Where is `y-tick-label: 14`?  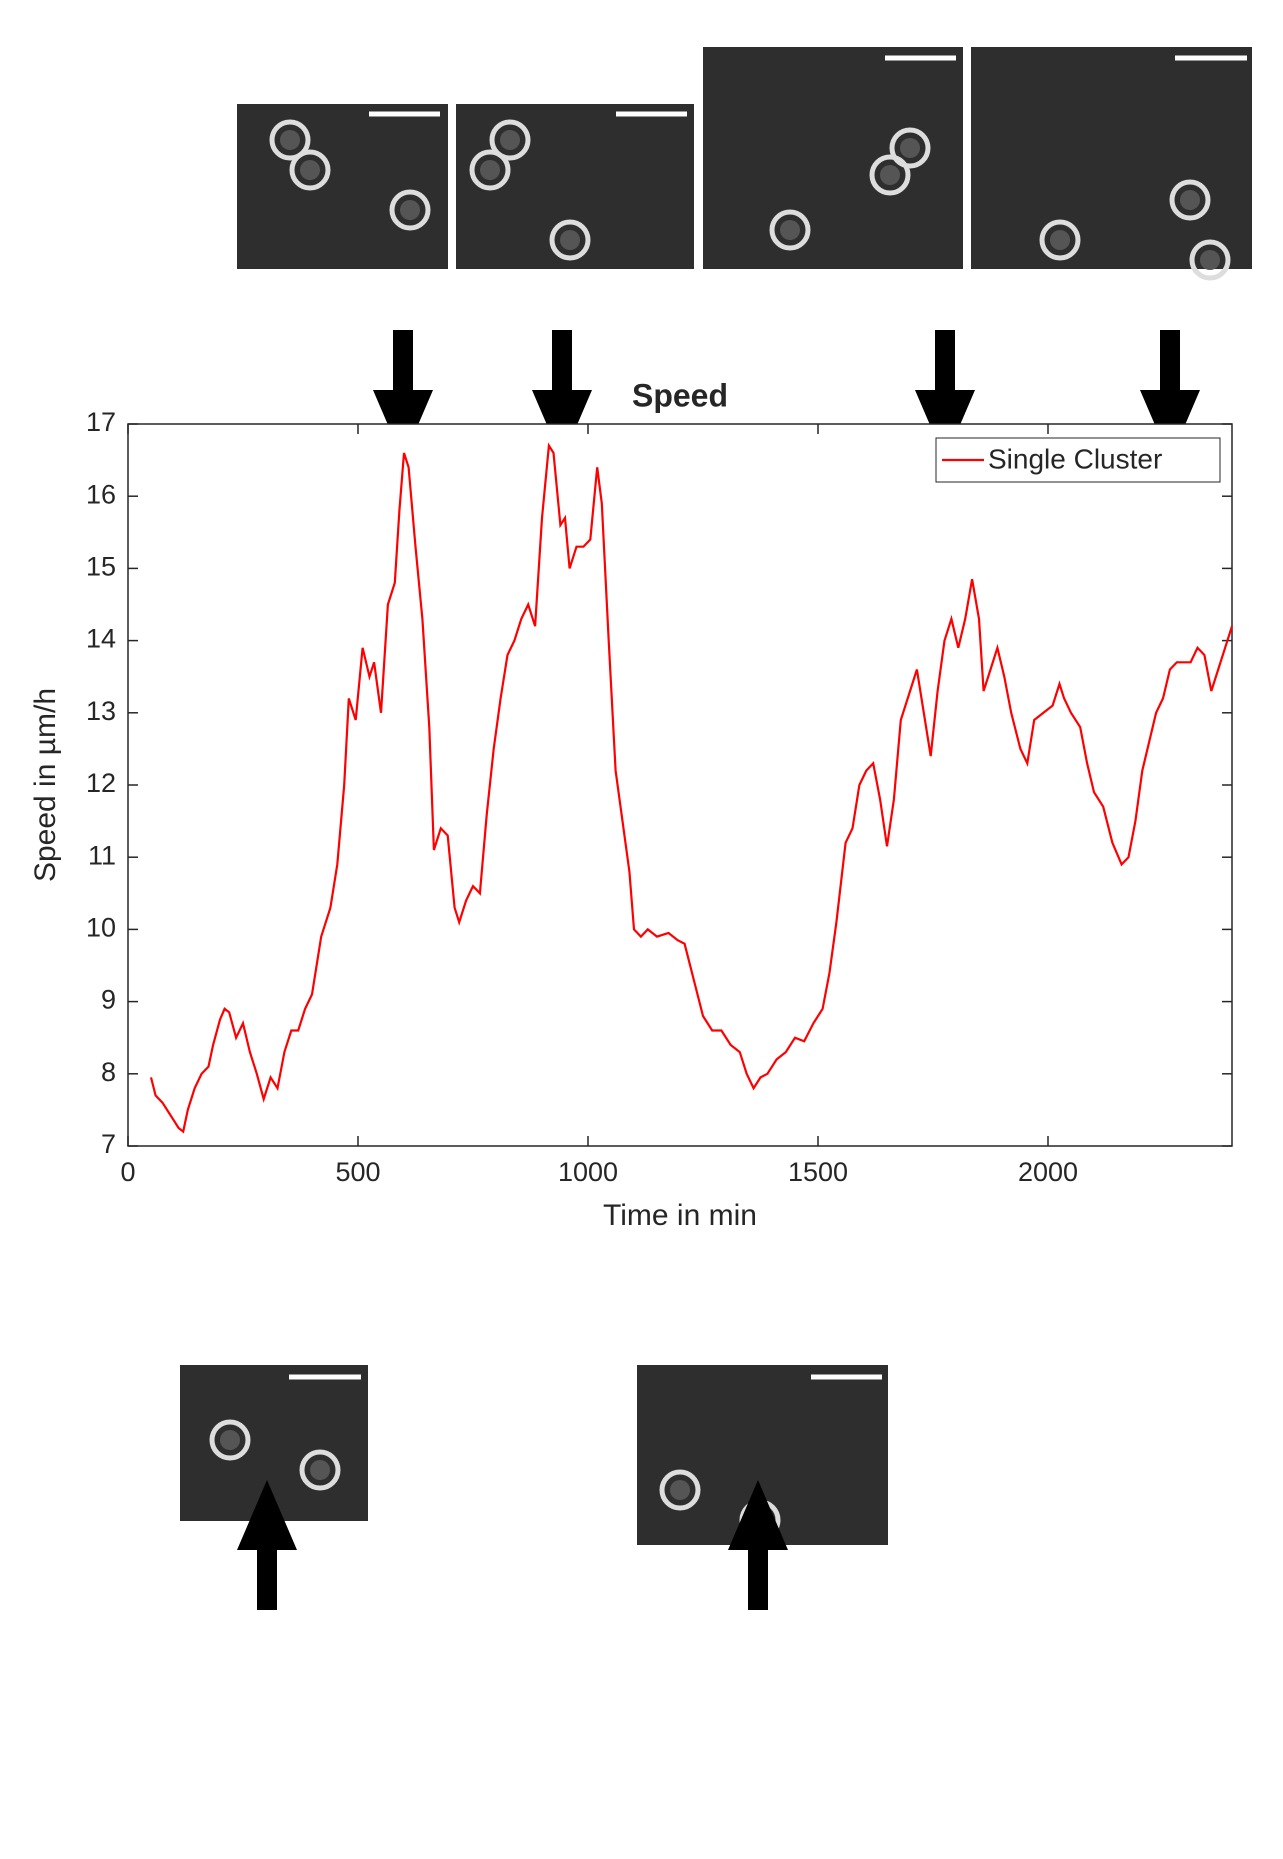
y-tick-label: 14 is located at coordinates (101, 639).